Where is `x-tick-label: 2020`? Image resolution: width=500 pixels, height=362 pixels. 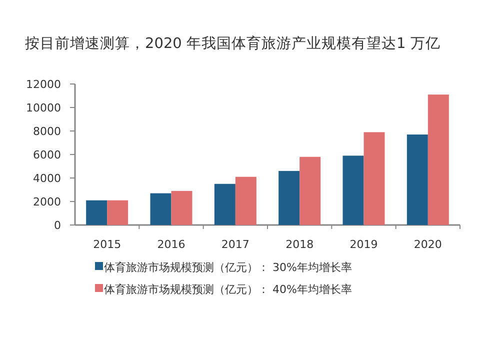
x-tick-label: 2020 is located at coordinates (428, 244).